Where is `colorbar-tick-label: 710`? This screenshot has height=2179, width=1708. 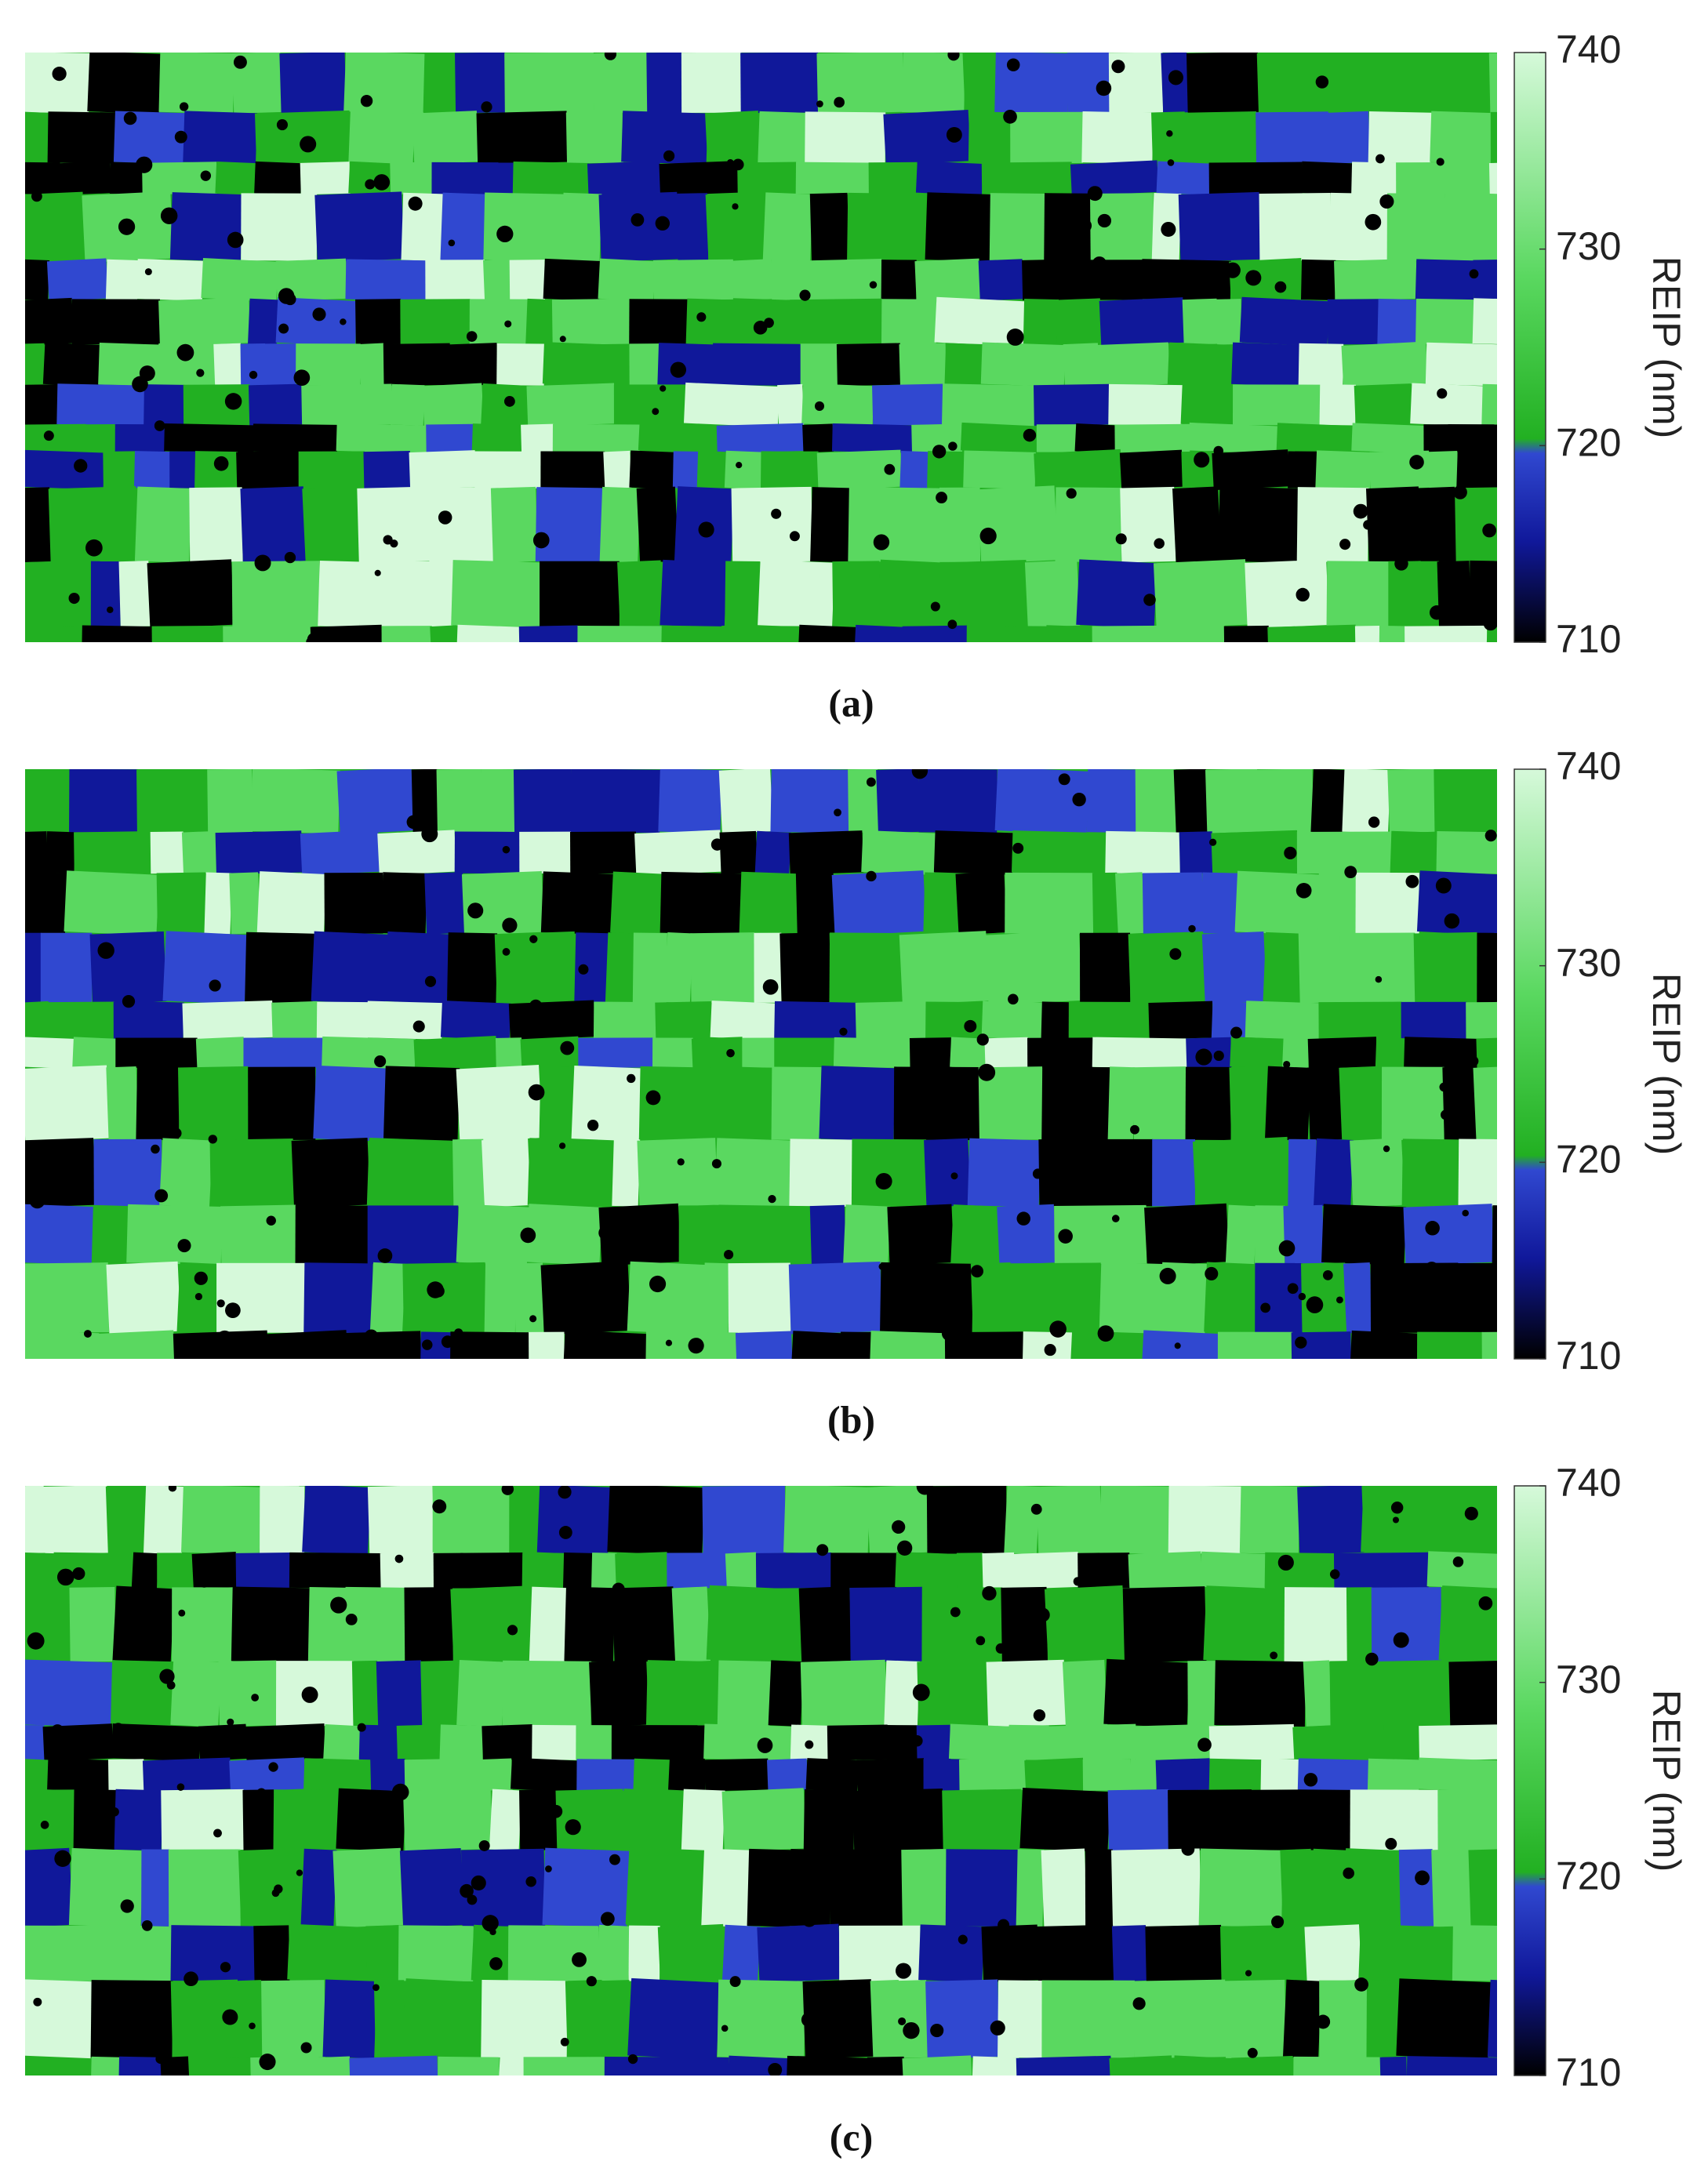 colorbar-tick-label: 710 is located at coordinates (1588, 1356).